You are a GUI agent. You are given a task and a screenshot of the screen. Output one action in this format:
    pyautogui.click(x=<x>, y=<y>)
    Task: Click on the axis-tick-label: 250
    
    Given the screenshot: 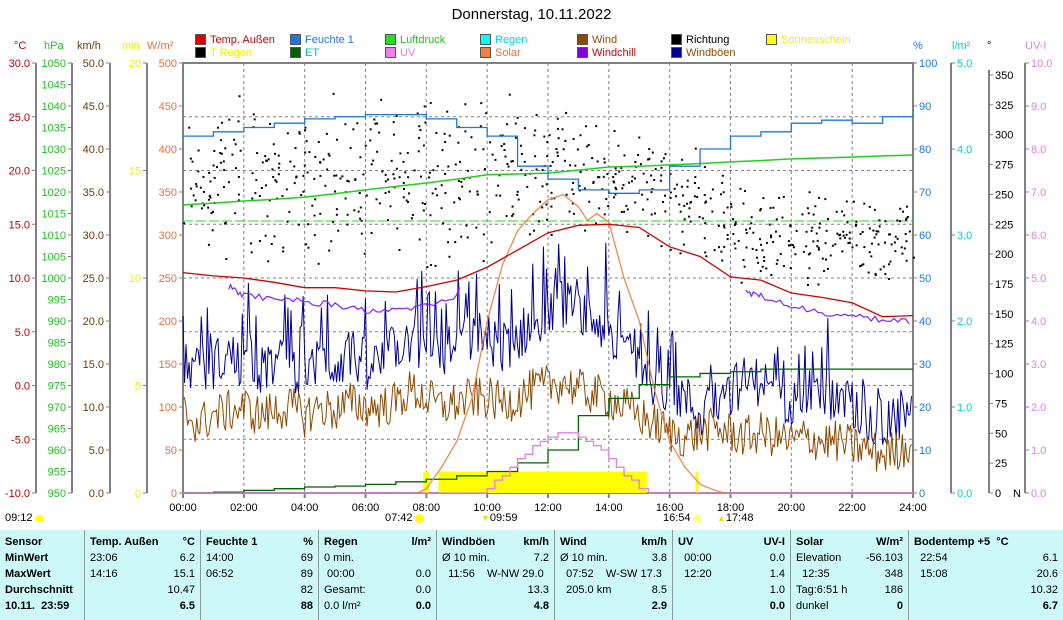 What is the action you would take?
    pyautogui.click(x=1004, y=195)
    